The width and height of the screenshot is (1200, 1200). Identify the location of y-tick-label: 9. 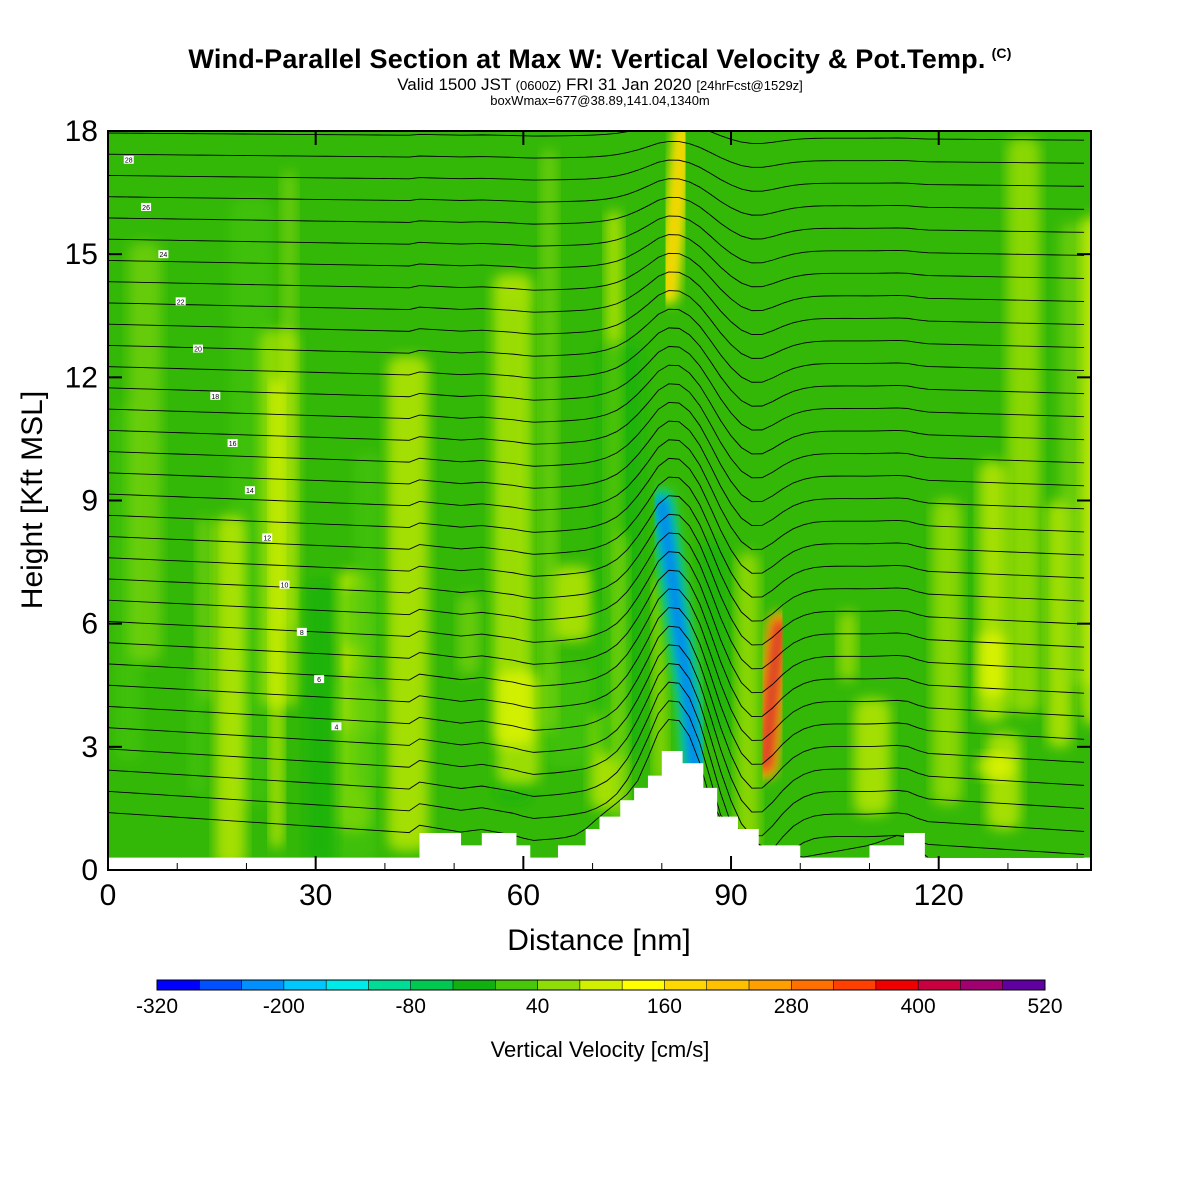
(89, 501).